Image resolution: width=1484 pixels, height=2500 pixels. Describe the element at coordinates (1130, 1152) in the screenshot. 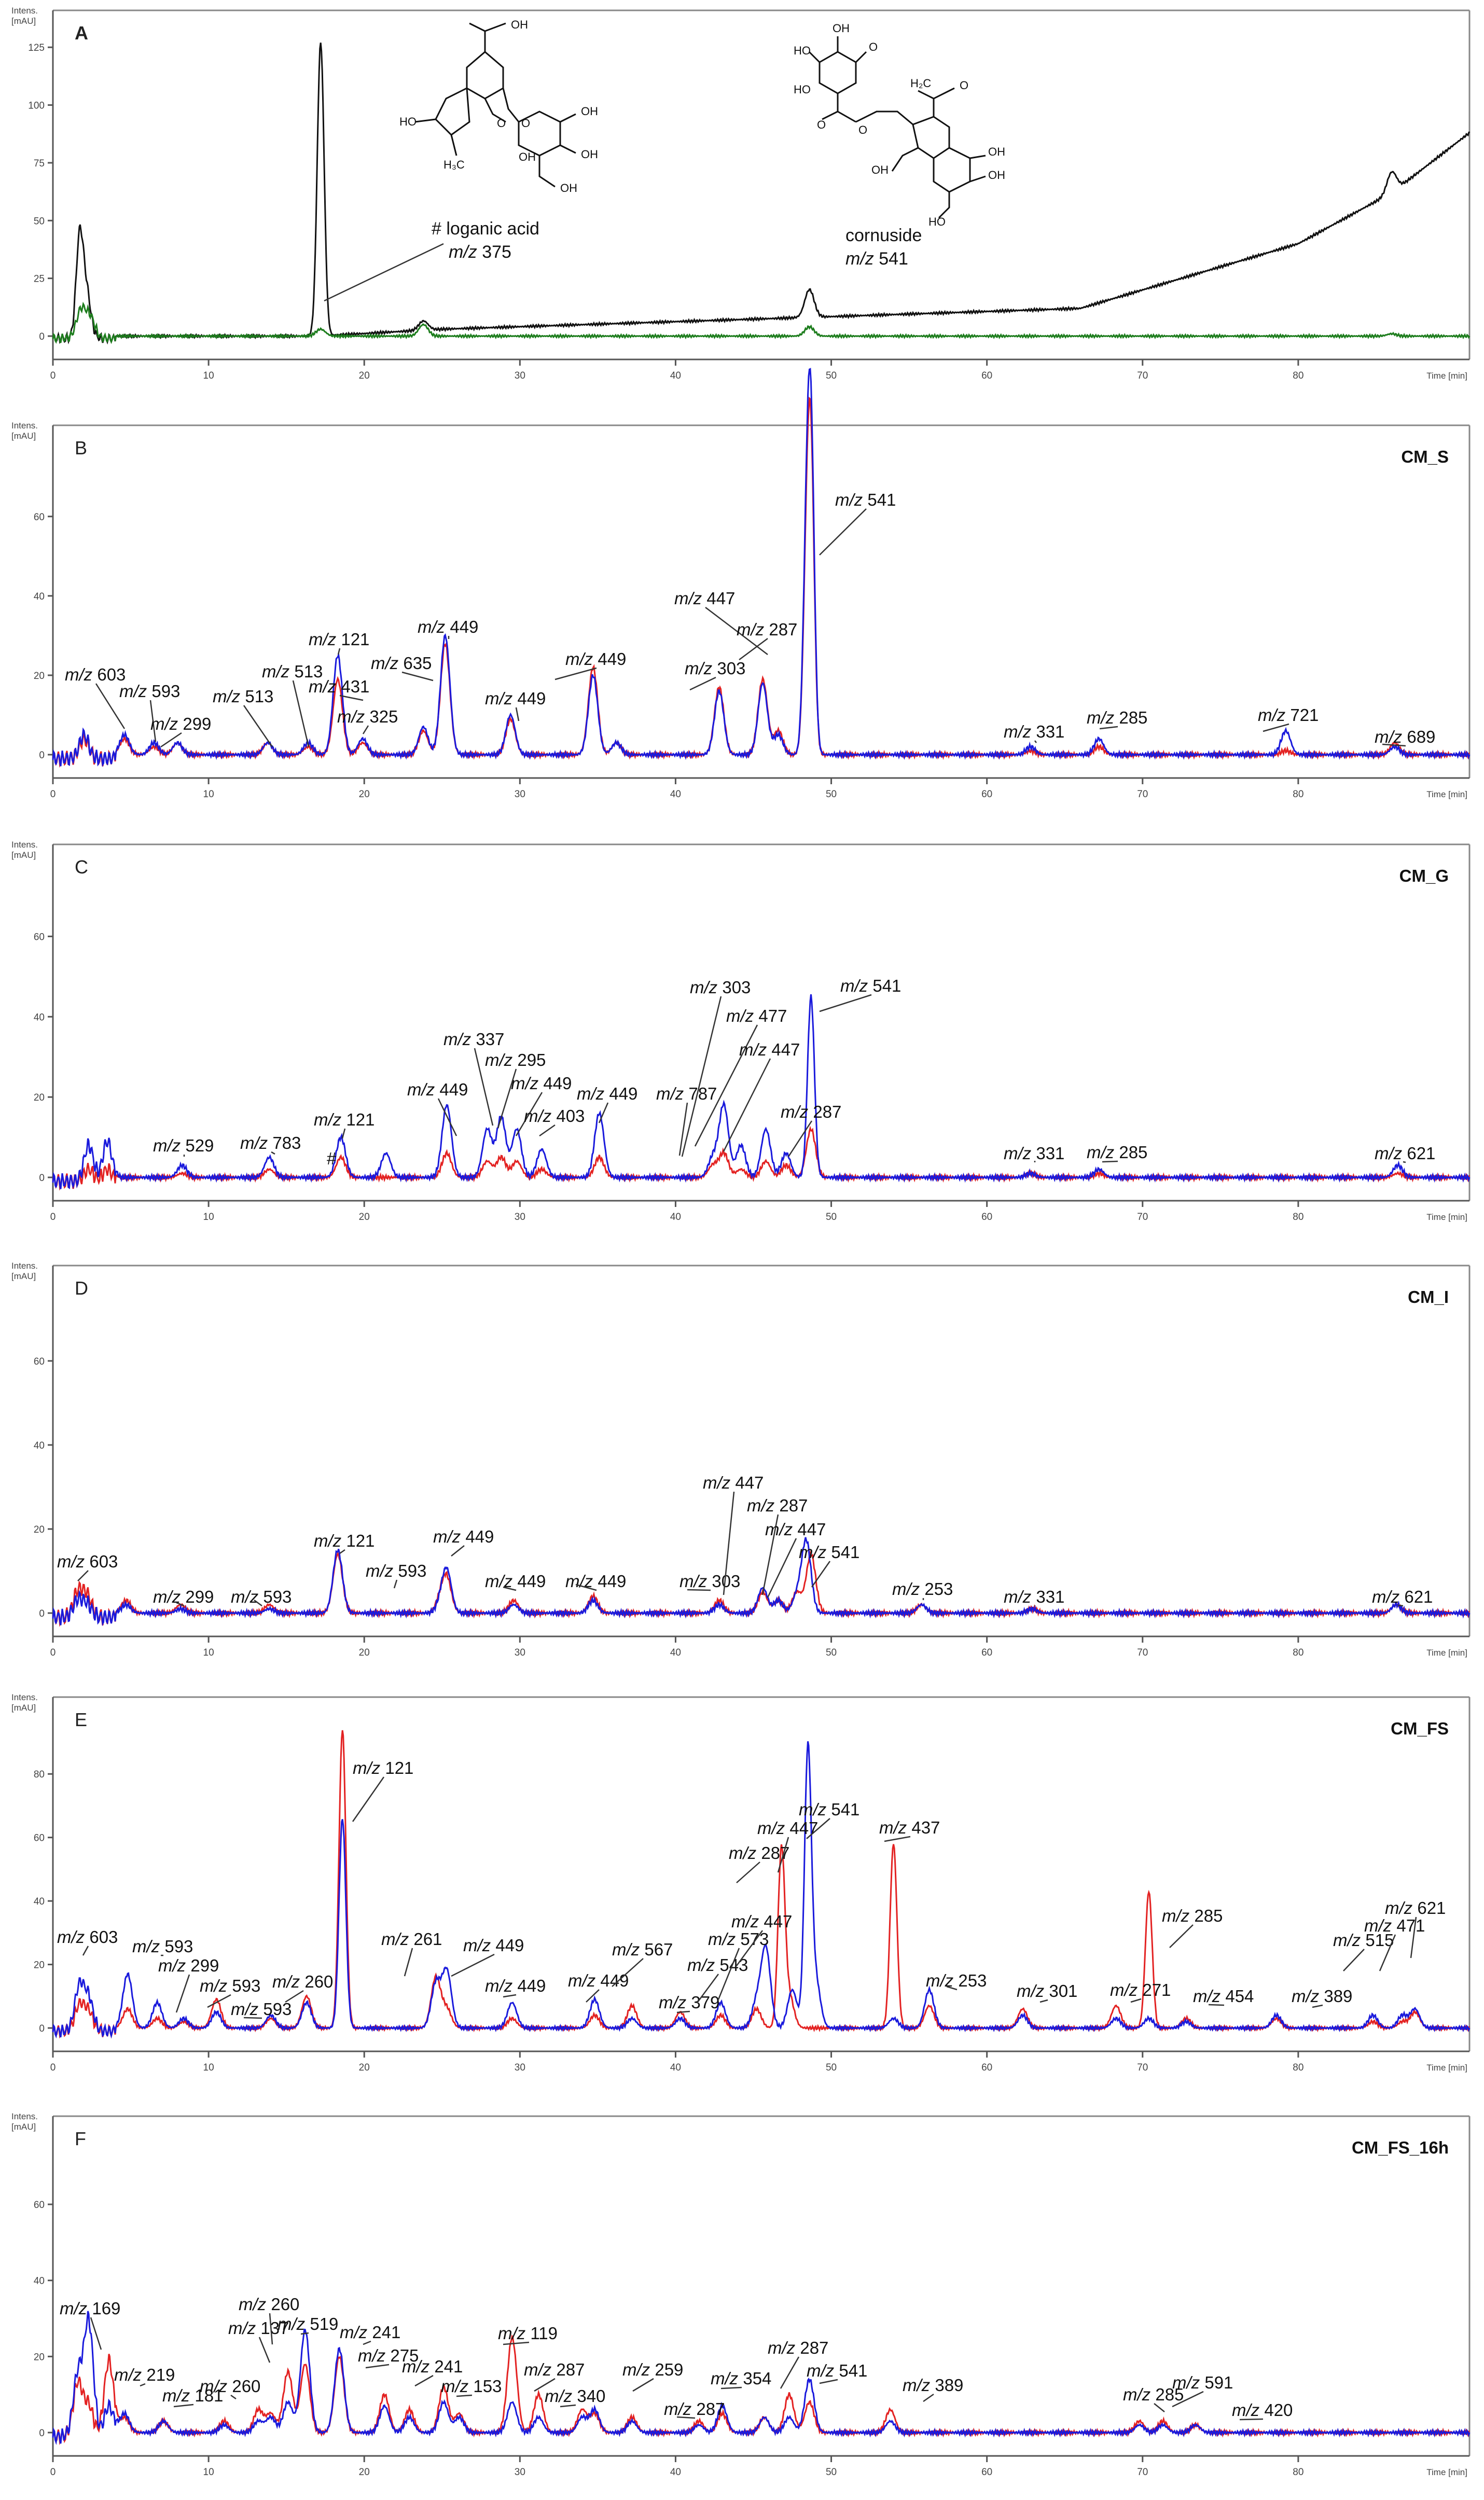

I see `mz-value: 285` at that location.